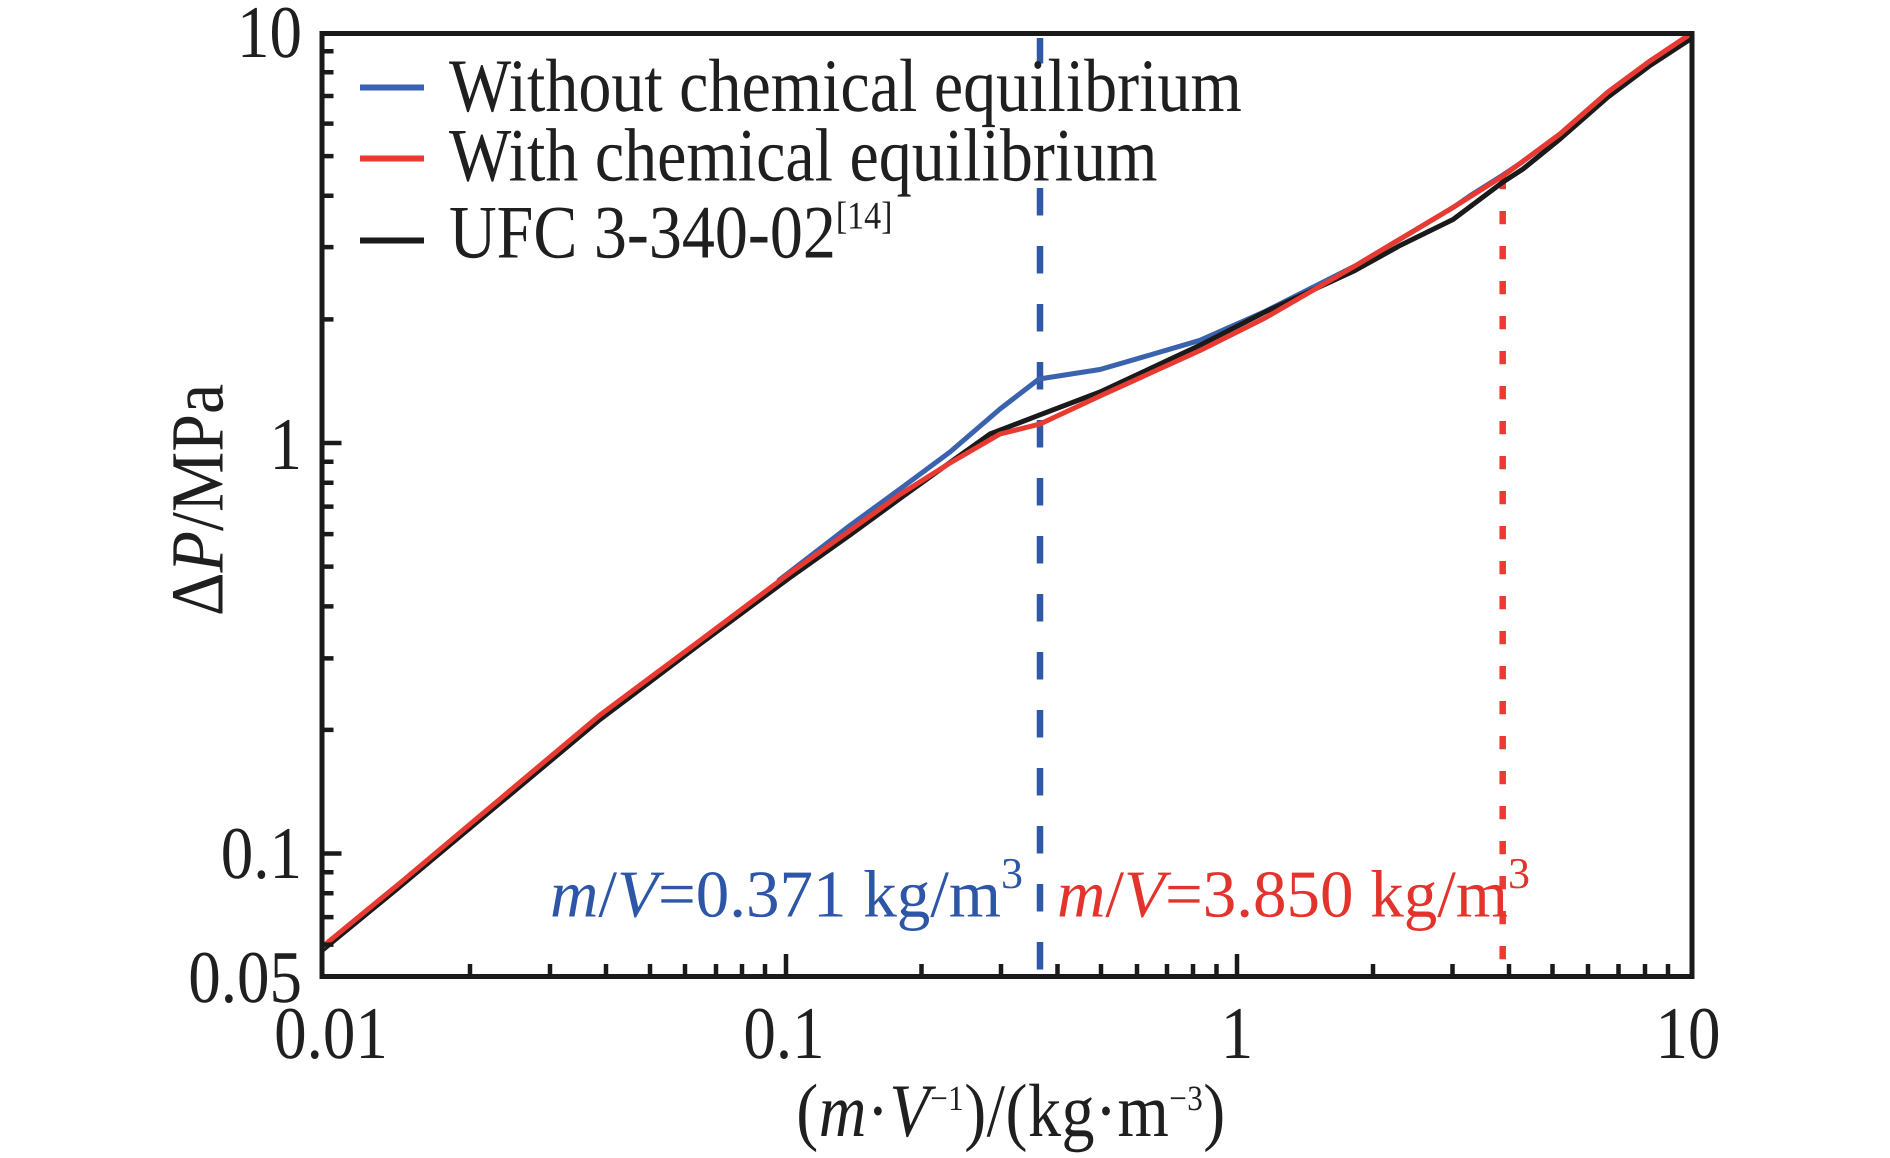  What do you see at coordinates (198, 500) in the screenshot?
I see `svg-text: ΔP/MPa` at bounding box center [198, 500].